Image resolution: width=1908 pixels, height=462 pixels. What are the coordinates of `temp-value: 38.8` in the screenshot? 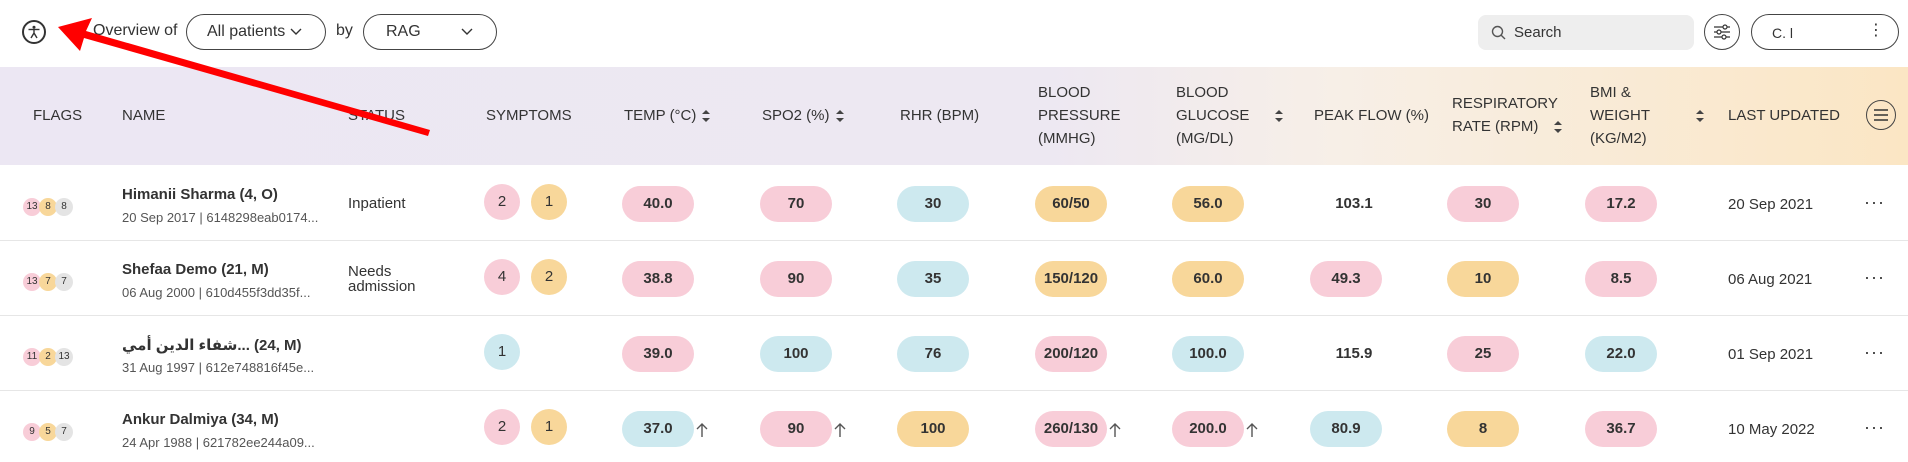 It's located at (658, 279).